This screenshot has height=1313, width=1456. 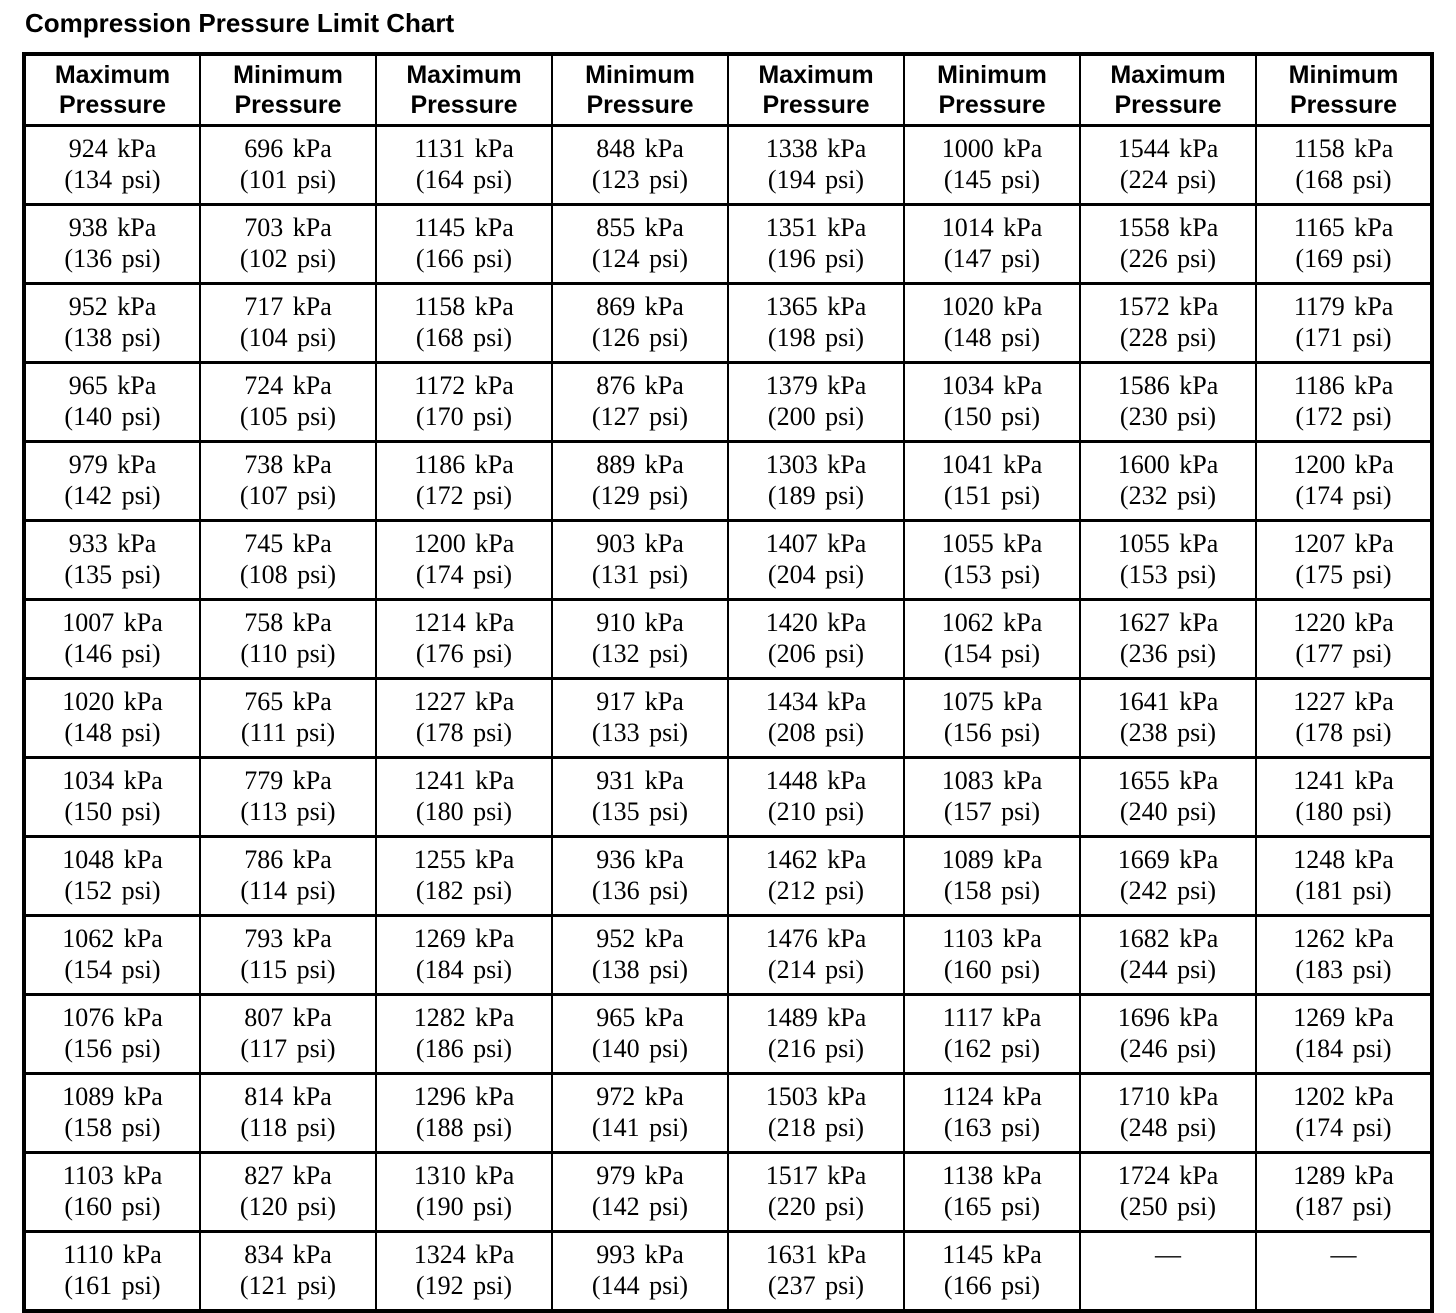 I want to click on psi-value: (145 psi), so click(x=992, y=179).